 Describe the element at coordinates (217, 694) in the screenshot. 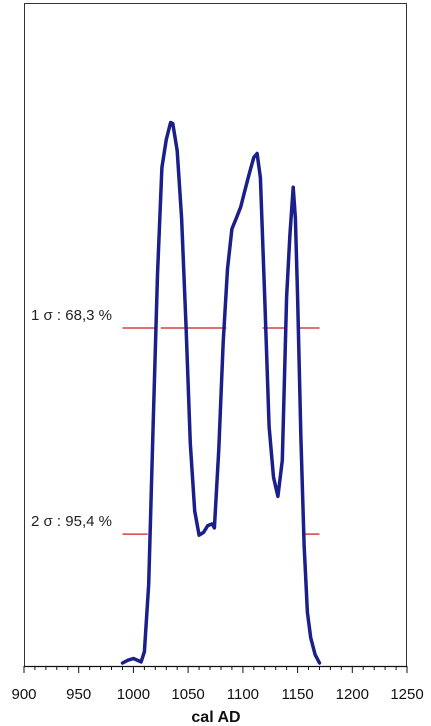

I see `x-axis-tick-labels: 900 950 1000 1050 1100 1150 1200 1250` at that location.